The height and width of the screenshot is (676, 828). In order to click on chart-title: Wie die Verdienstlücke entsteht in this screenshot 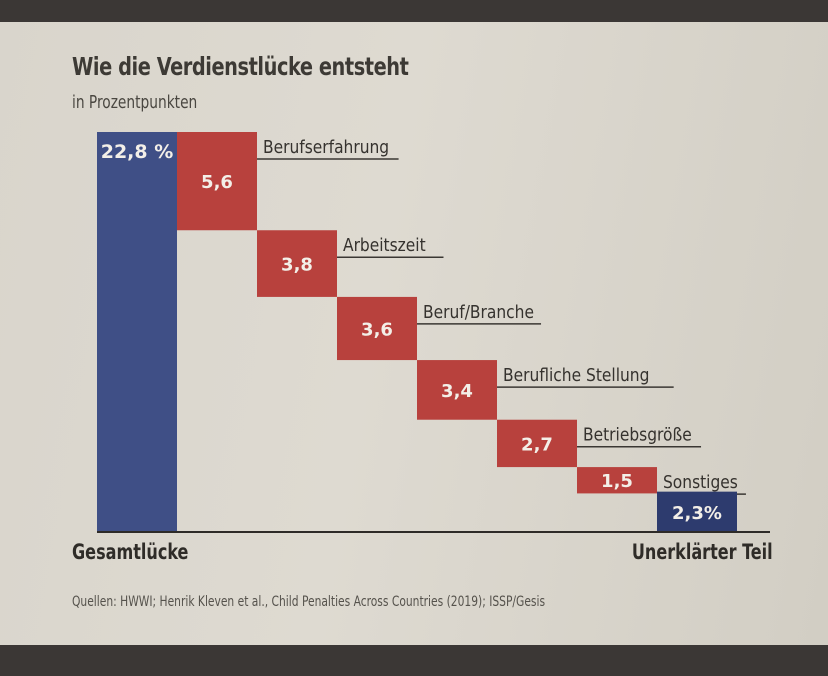, I will do `click(240, 66)`.